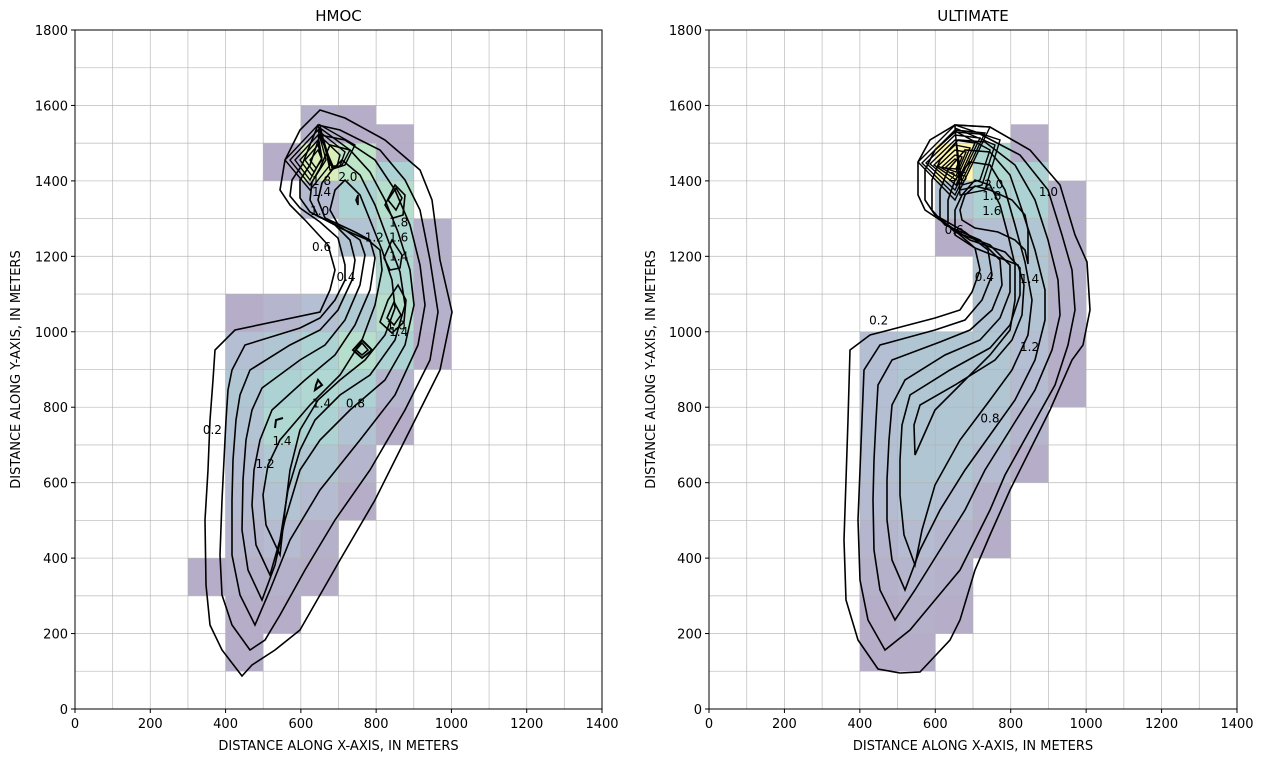 This screenshot has width=1265, height=762. I want to click on ultimate-contour-label: 2.6, so click(957, 177).